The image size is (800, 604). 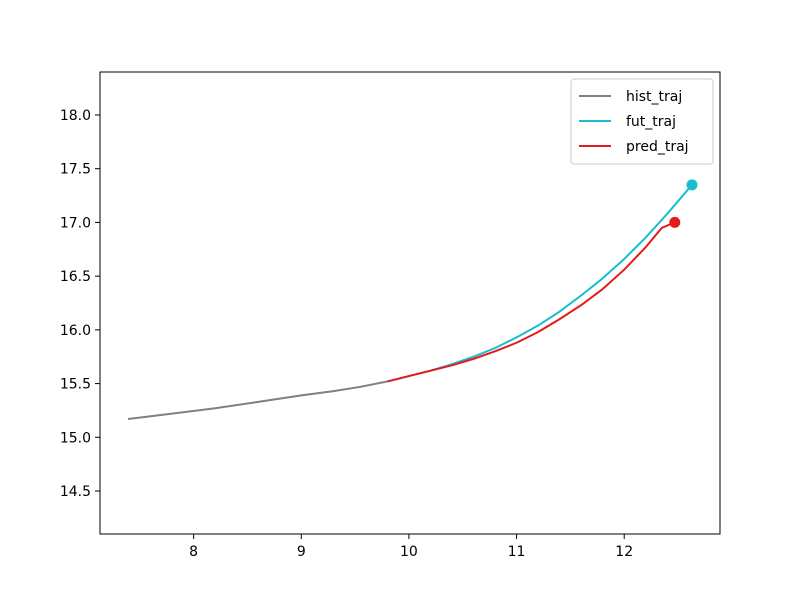 I want to click on y-tick-label: 17.0, so click(x=75, y=223).